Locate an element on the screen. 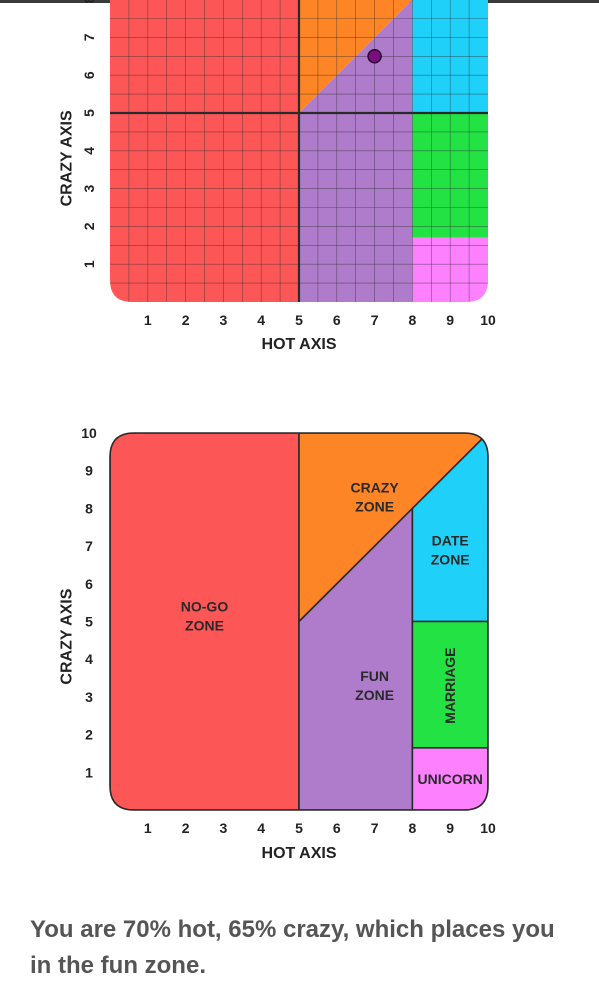 This screenshot has width=599, height=1000. marriage-zone-label: MARRIAGE is located at coordinates (450, 685).